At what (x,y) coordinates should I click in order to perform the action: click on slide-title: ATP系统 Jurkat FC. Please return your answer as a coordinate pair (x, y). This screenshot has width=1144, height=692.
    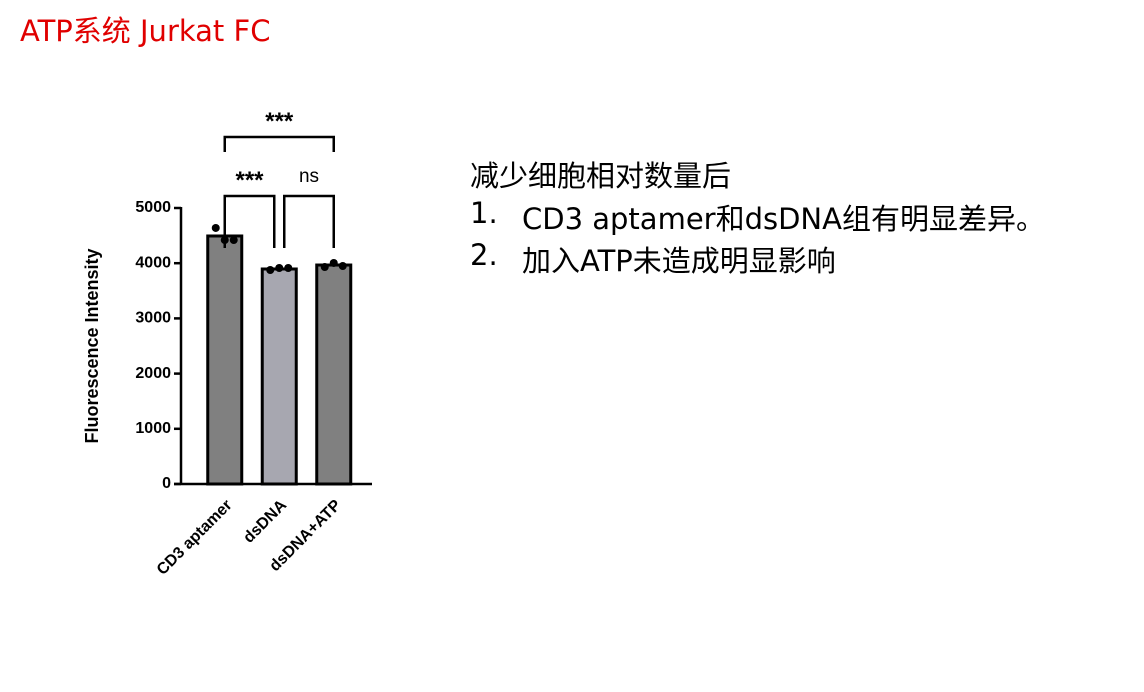
    Looking at the image, I should click on (145, 31).